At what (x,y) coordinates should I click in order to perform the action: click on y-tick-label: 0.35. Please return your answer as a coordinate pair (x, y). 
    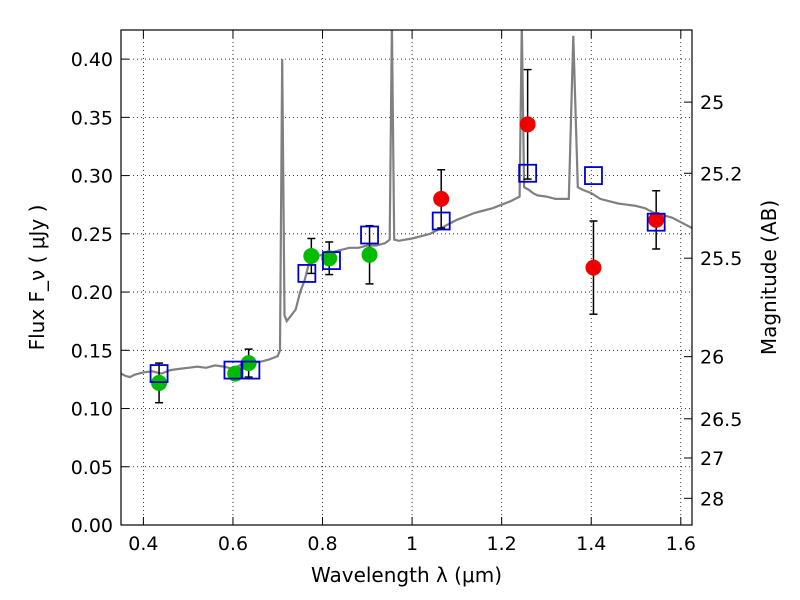
    Looking at the image, I should click on (92, 118).